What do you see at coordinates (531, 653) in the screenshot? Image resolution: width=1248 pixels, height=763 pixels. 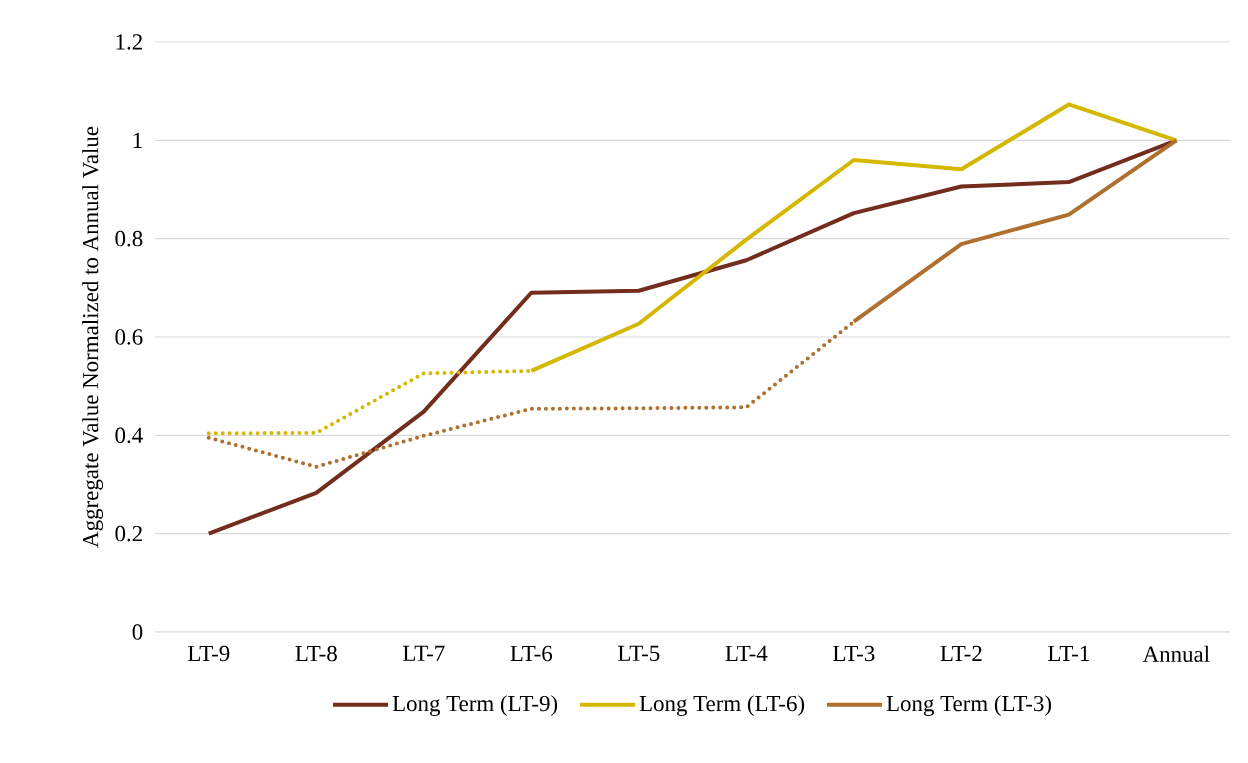 I see `x-tick-label: LT-6` at bounding box center [531, 653].